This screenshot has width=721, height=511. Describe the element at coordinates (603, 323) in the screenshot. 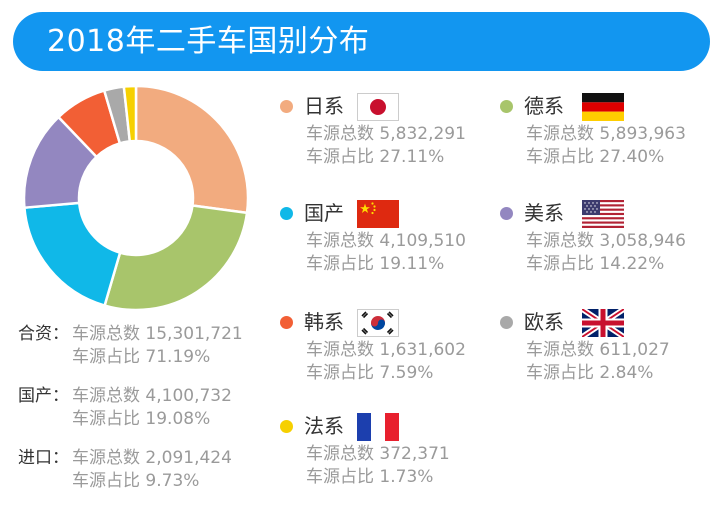

I see `uk-flag-icon` at that location.